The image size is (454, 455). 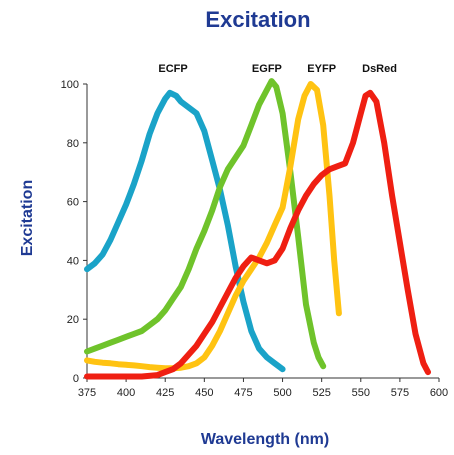 I want to click on x-tick-label: 425, so click(x=165, y=393).